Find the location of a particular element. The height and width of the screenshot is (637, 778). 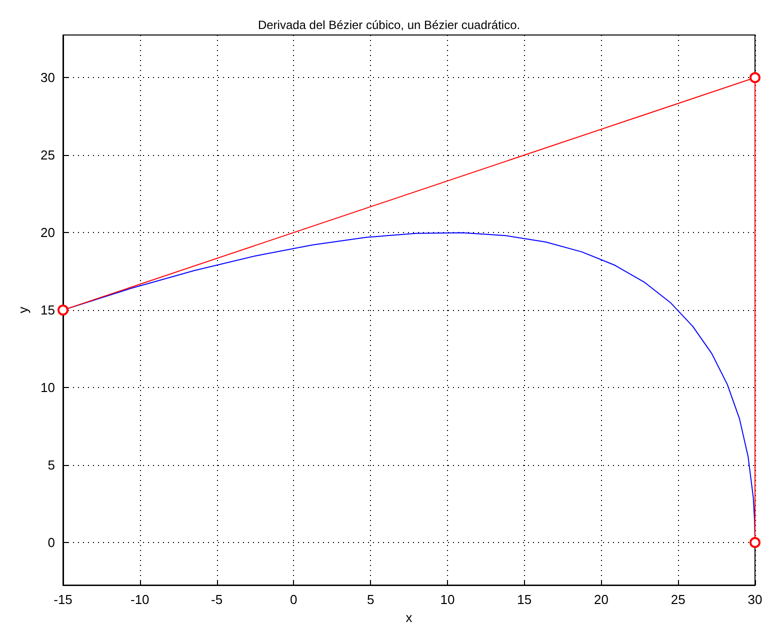

x-tick-label: 0 is located at coordinates (294, 600).